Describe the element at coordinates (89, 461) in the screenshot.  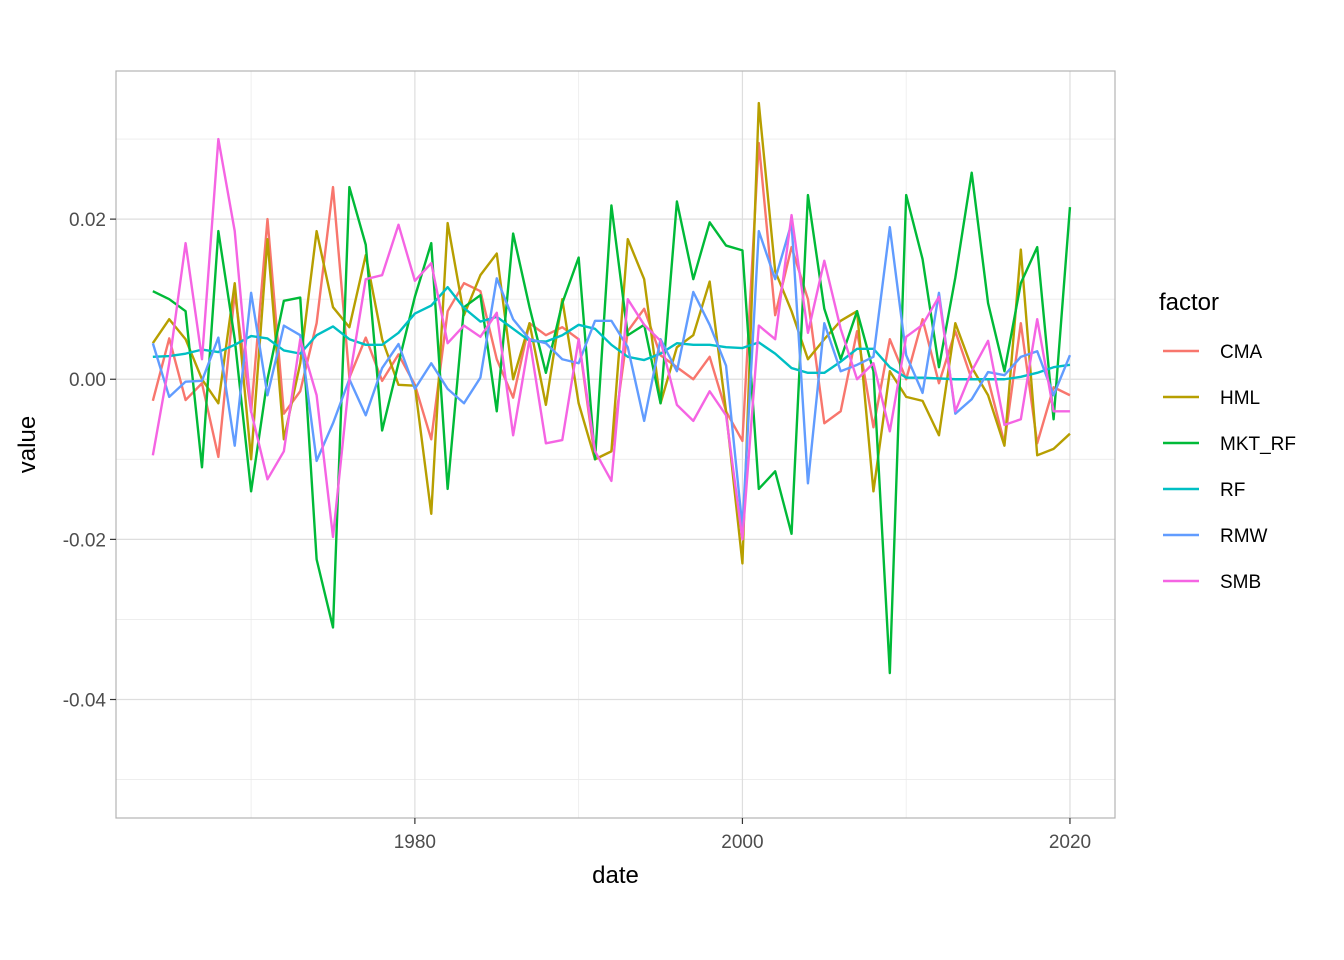
I see `y-axis: -0.04 -0.02 0.00 0.02` at that location.